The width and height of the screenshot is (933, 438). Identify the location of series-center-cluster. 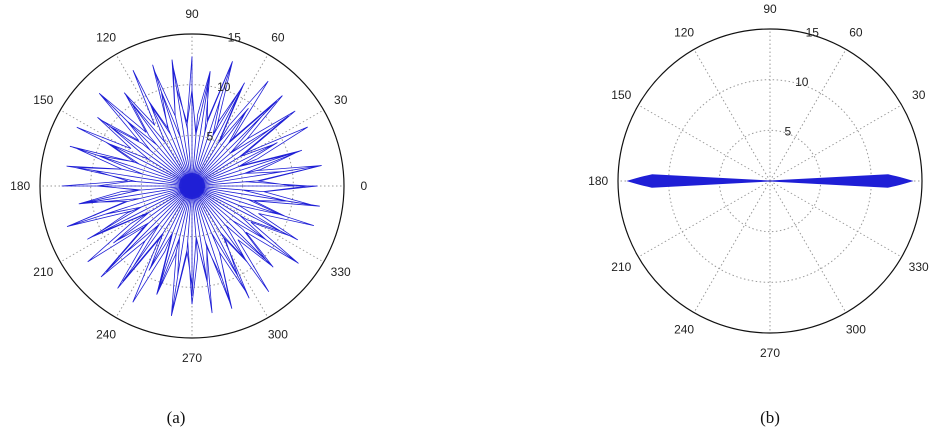
(192, 186).